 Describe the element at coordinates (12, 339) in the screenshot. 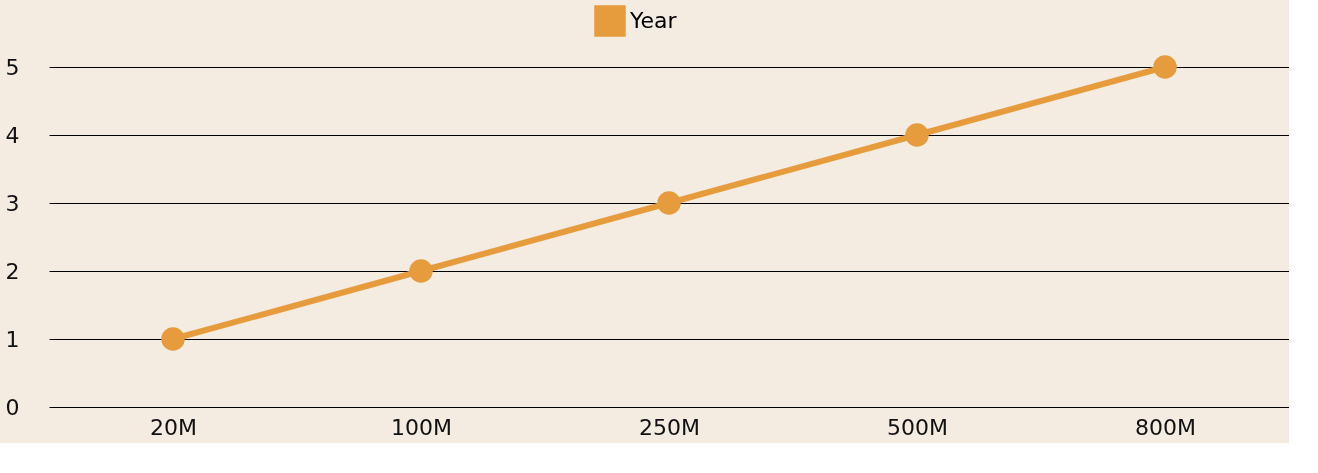

I see `y-tick-label: 1` at that location.